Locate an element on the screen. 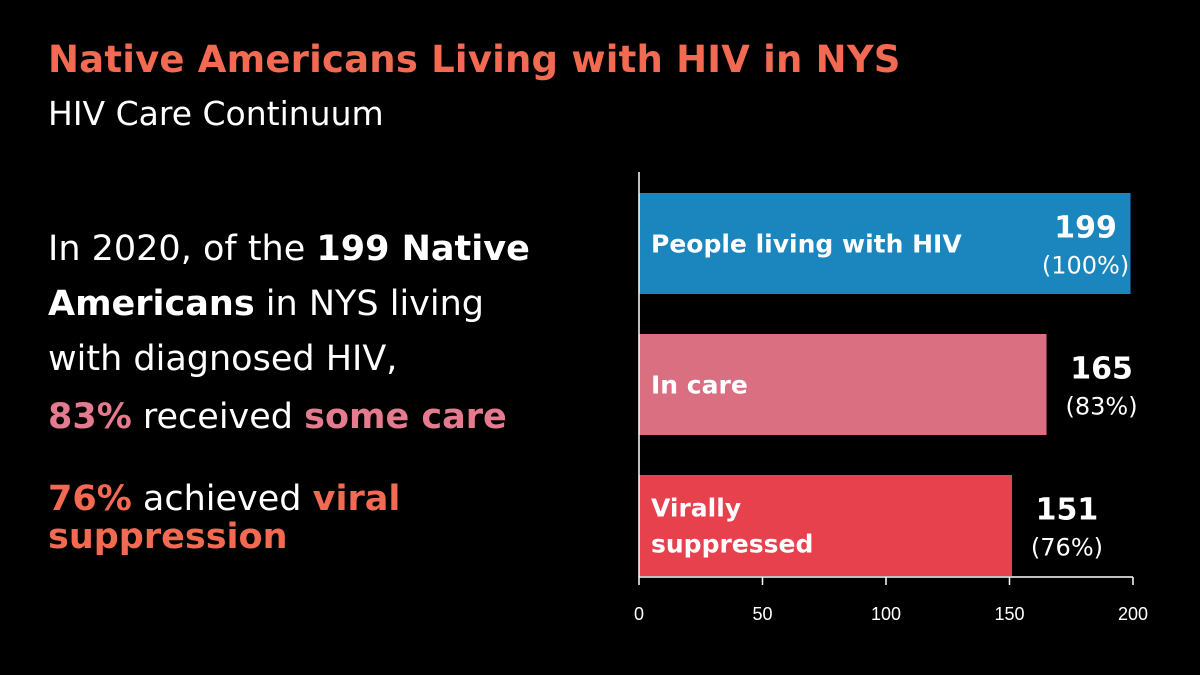 The width and height of the screenshot is (1200, 675). pct-label-1: (83%) is located at coordinates (1102, 407).